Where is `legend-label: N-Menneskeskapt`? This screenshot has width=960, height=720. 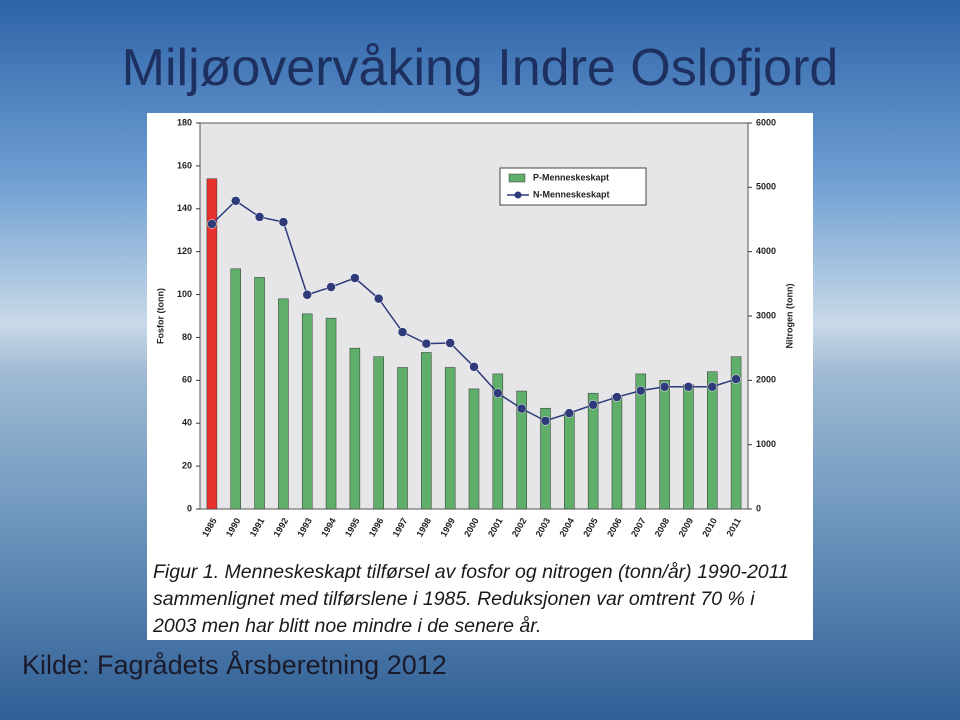 legend-label: N-Menneskeskapt is located at coordinates (571, 194).